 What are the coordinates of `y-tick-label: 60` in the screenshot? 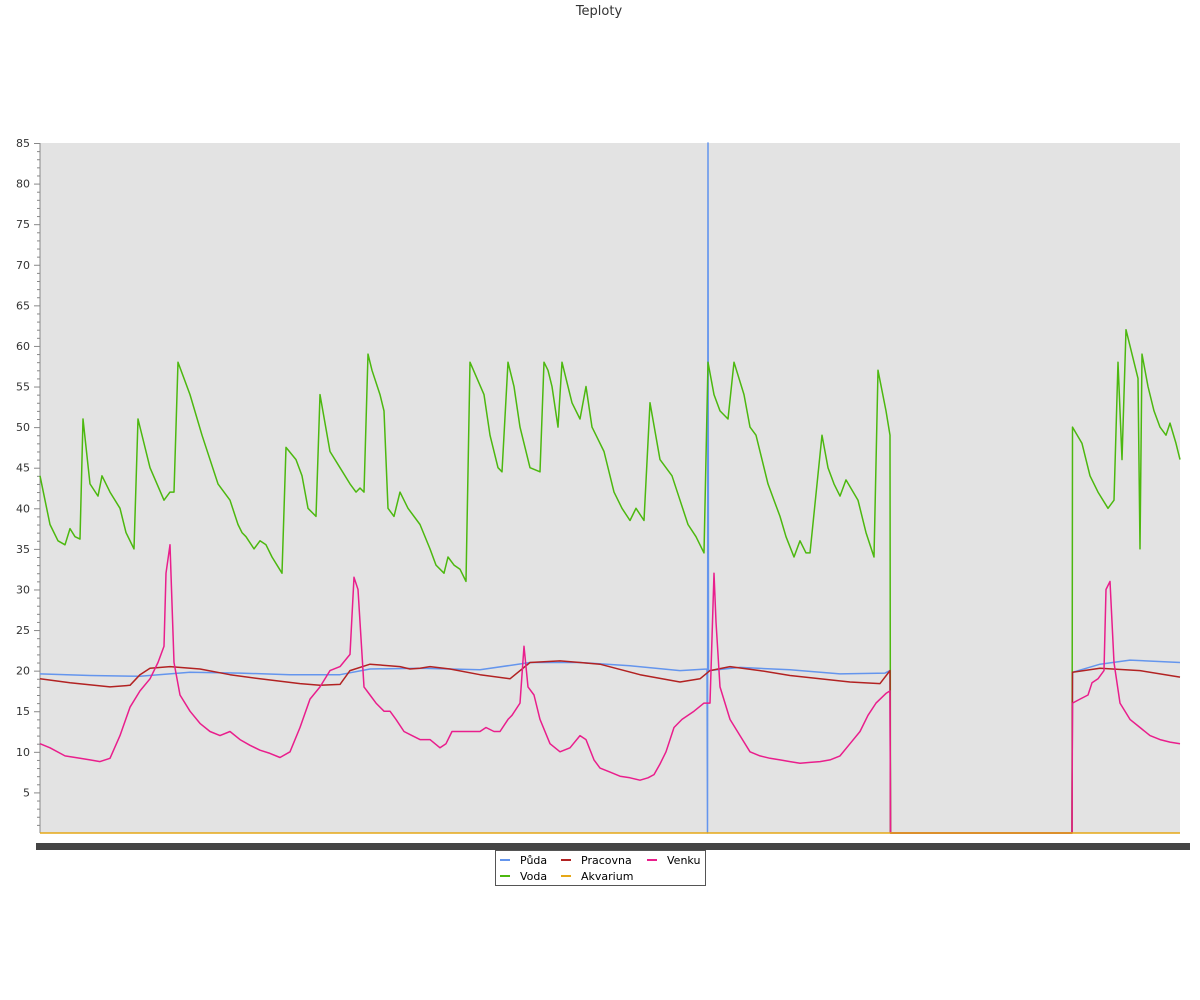 It's located at (23, 346).